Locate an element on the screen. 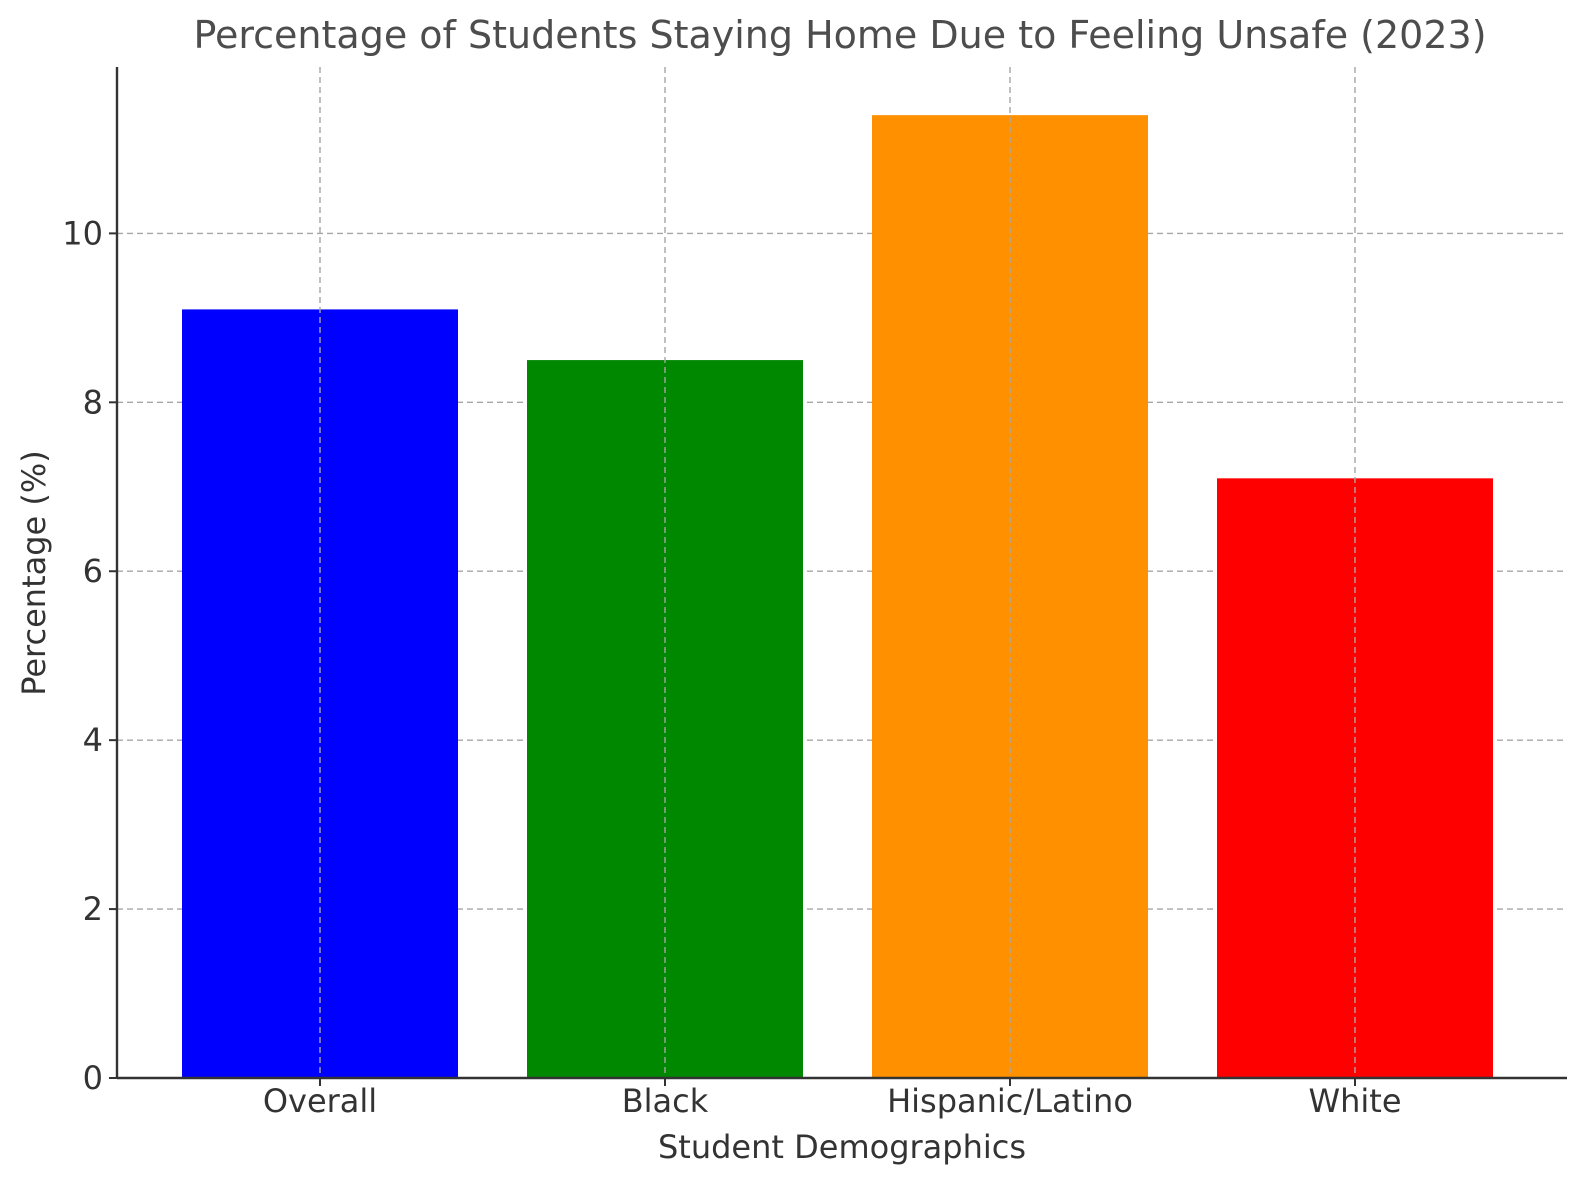  y-tick-label: 4 is located at coordinates (93, 740).